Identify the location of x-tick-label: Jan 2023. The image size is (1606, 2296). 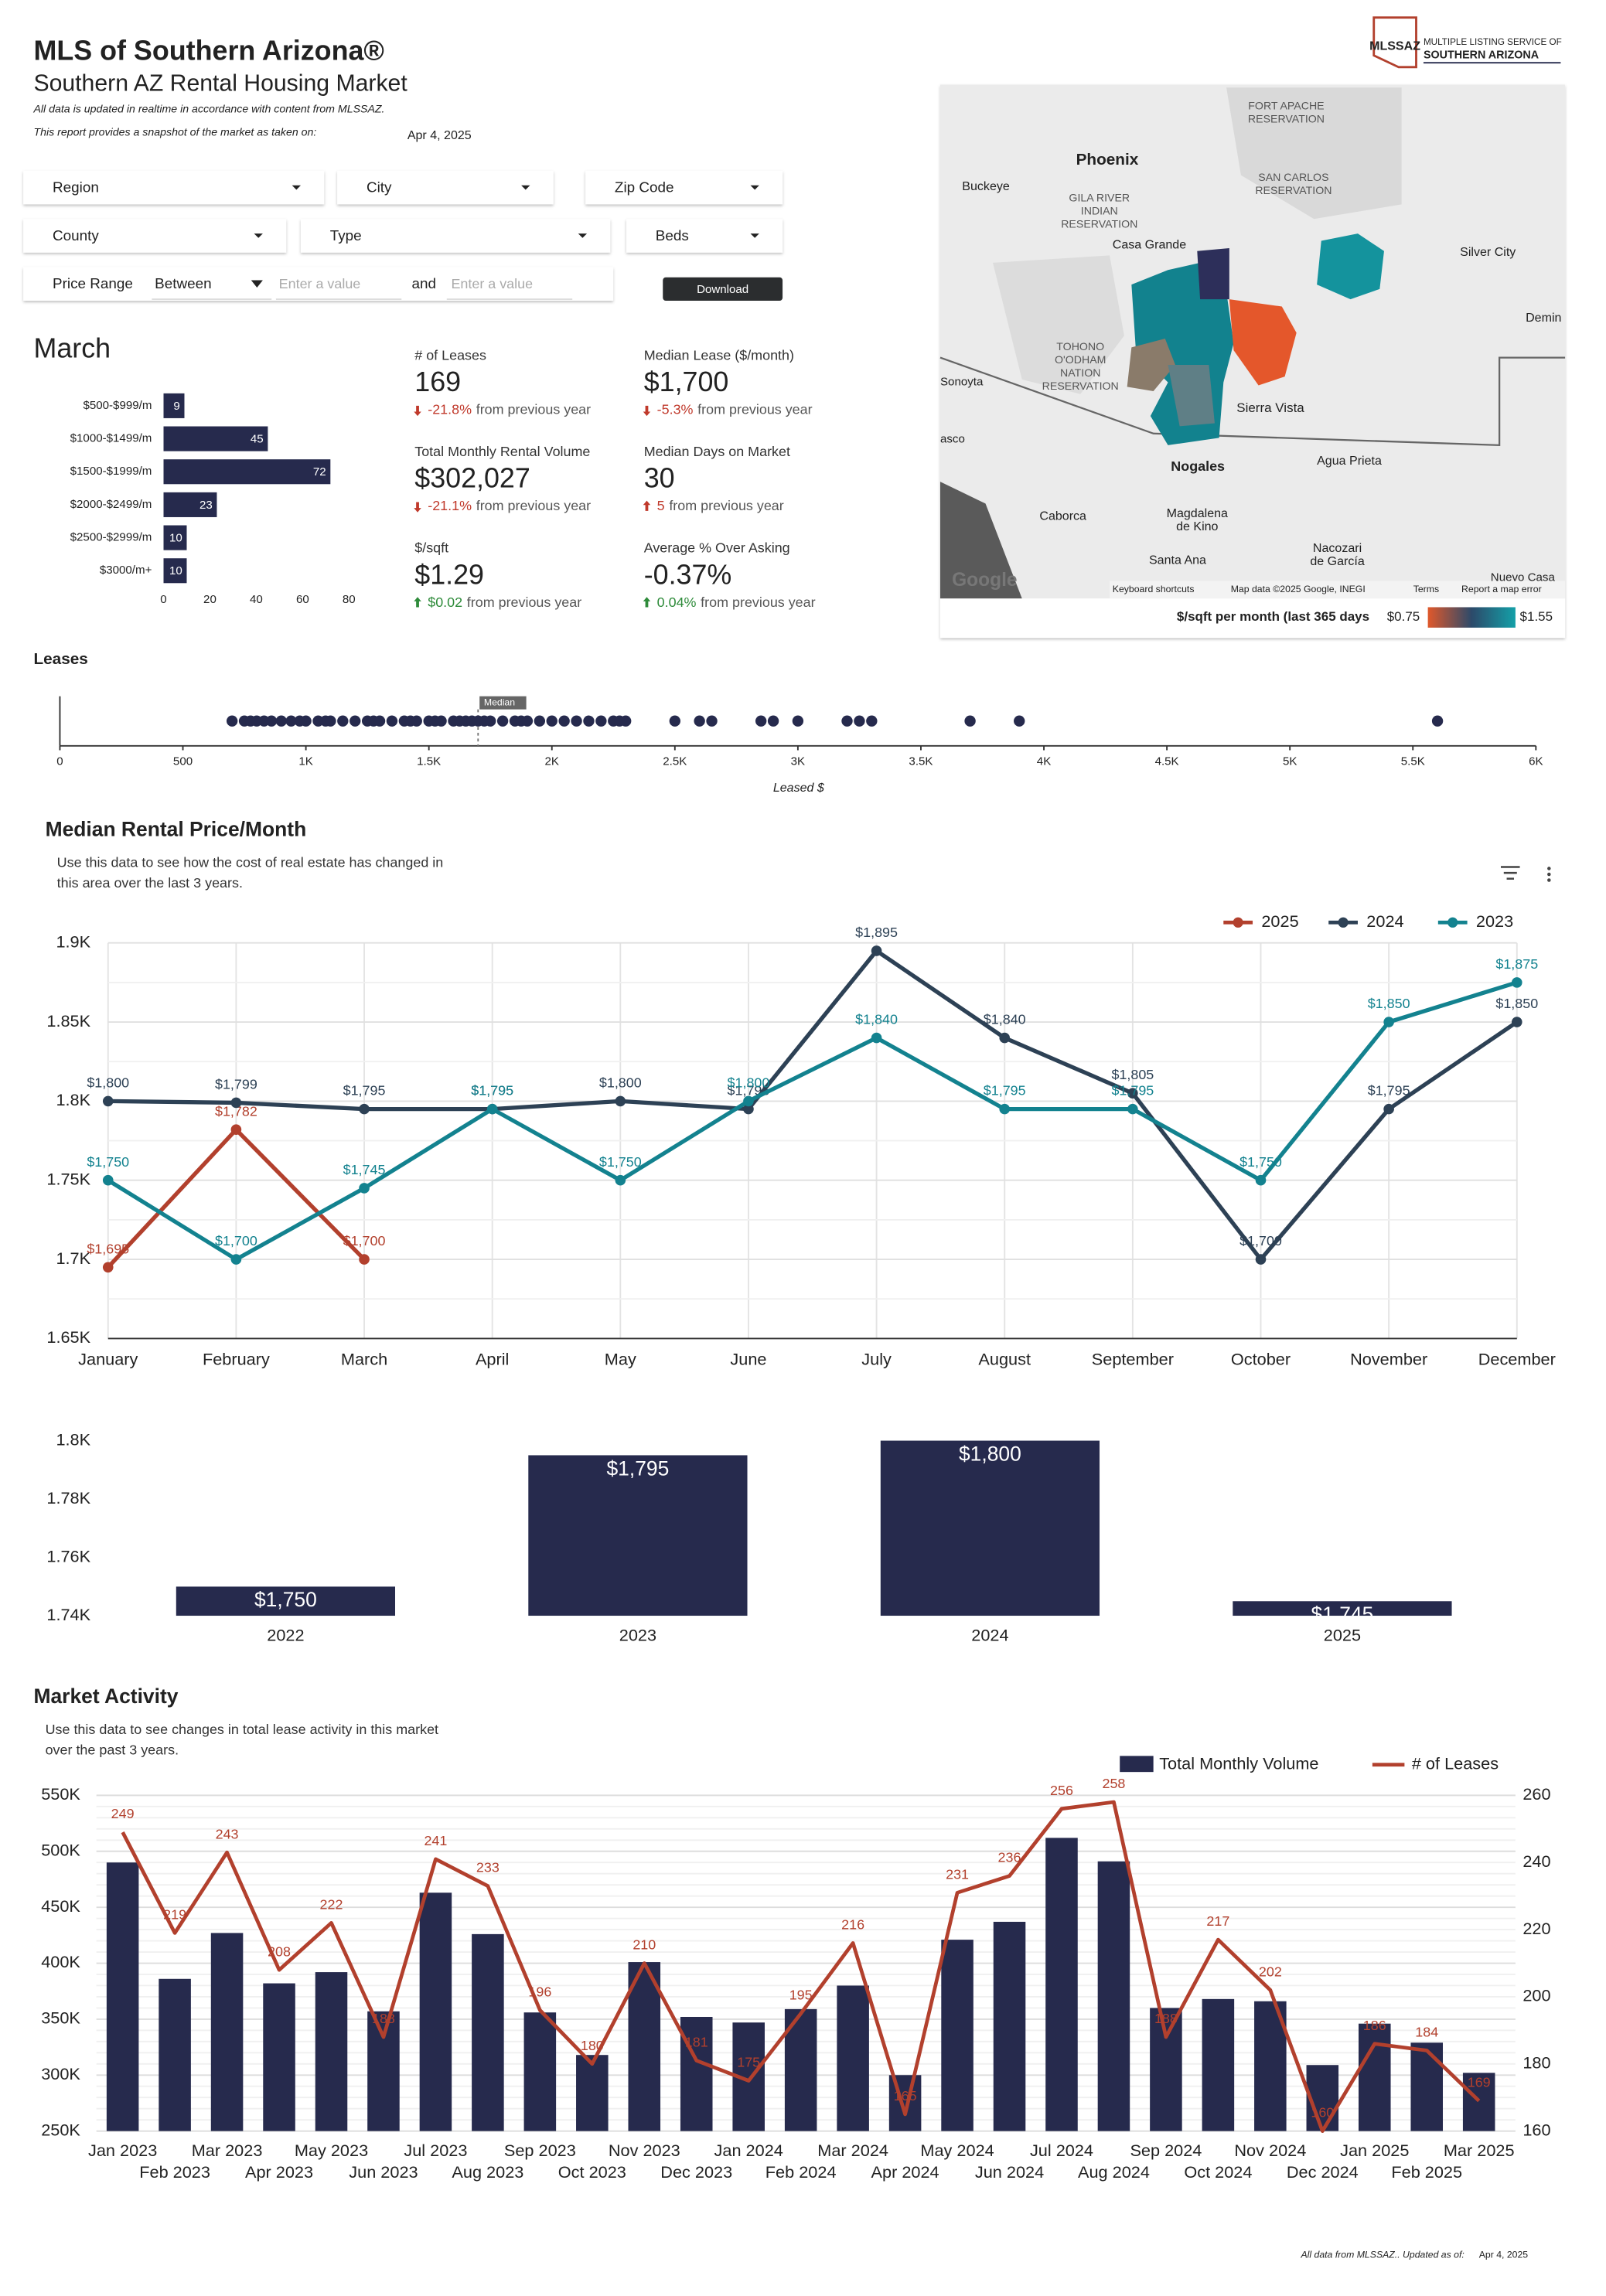
(122, 2150).